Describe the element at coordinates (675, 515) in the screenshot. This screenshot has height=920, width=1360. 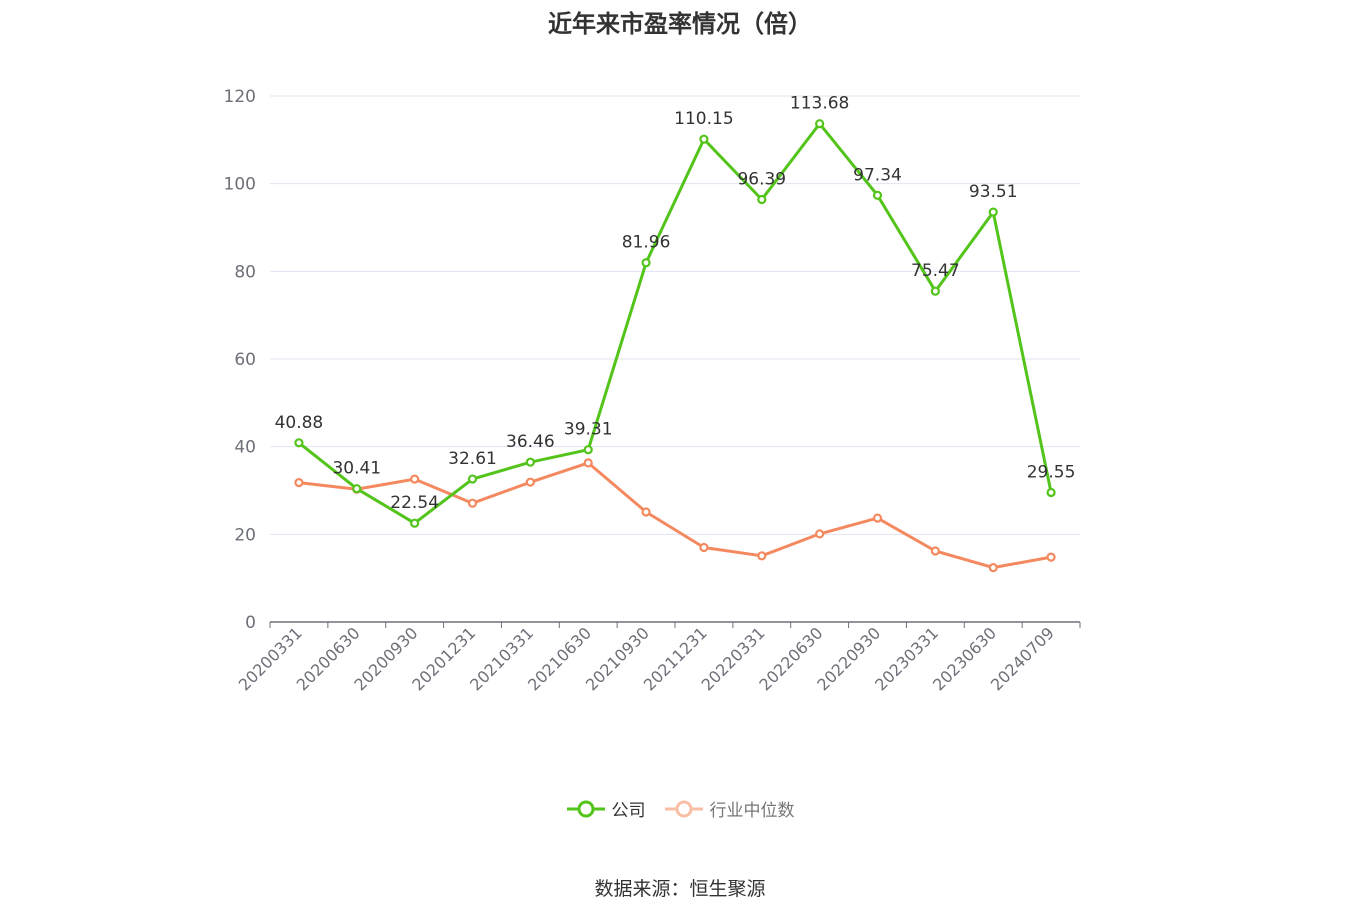
I see `series-line` at that location.